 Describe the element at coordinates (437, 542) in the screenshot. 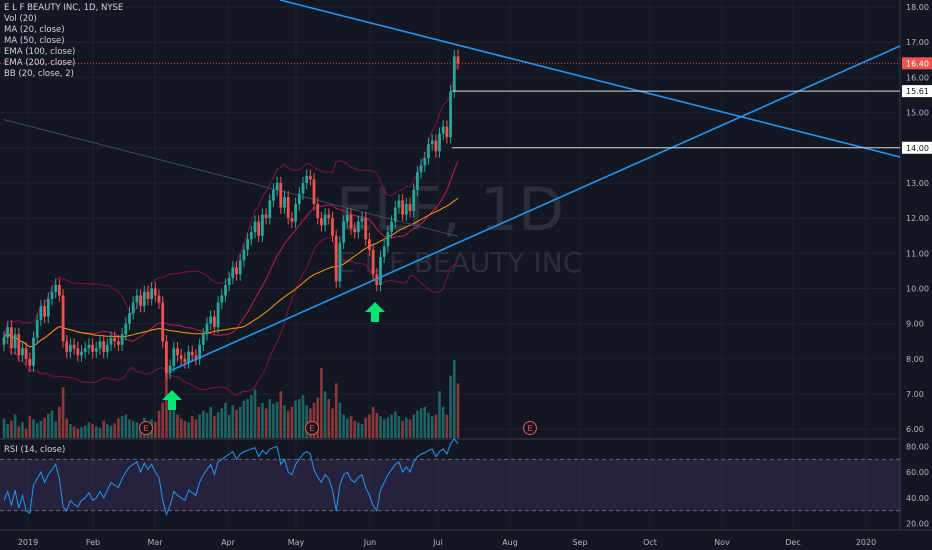

I see `time-tick-6: Jul` at that location.